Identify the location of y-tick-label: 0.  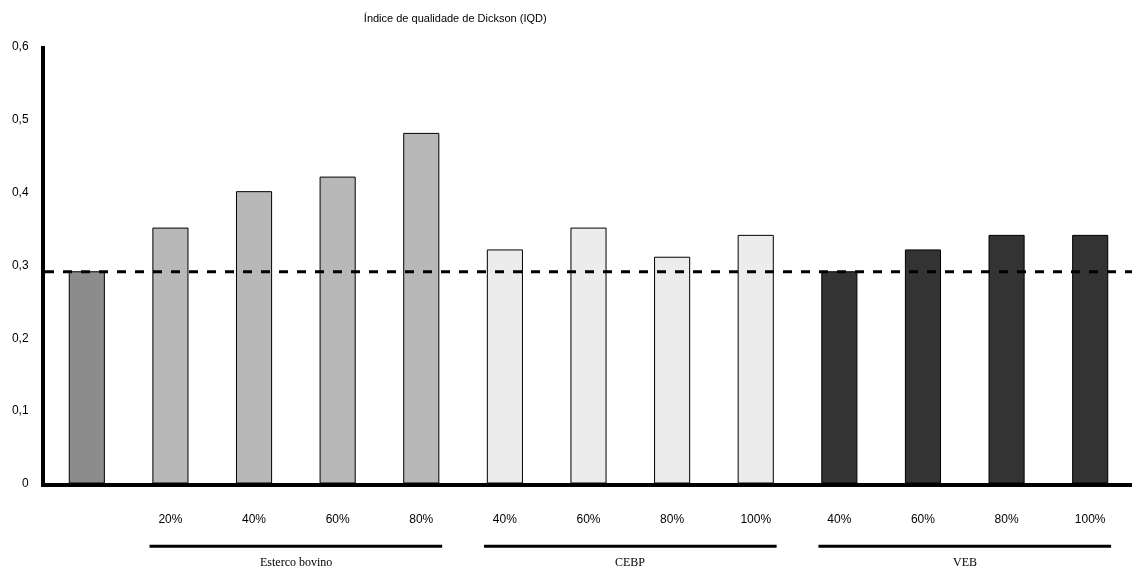
(25, 483).